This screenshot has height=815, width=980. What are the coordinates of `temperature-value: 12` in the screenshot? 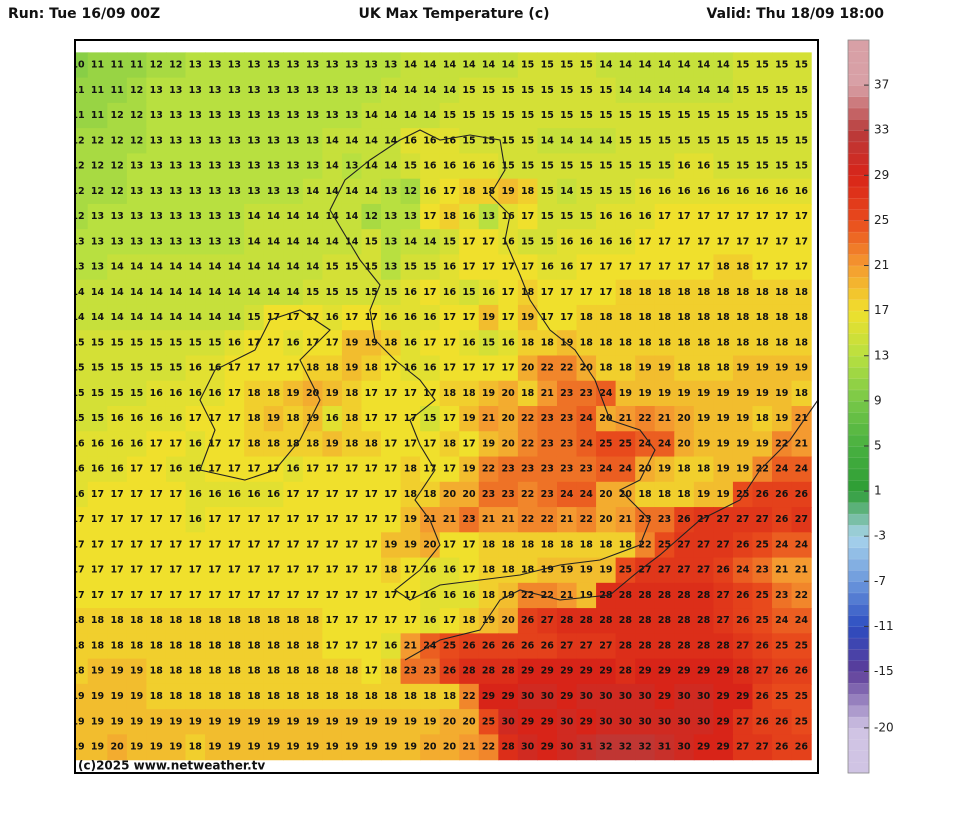 It's located at (77, 166).